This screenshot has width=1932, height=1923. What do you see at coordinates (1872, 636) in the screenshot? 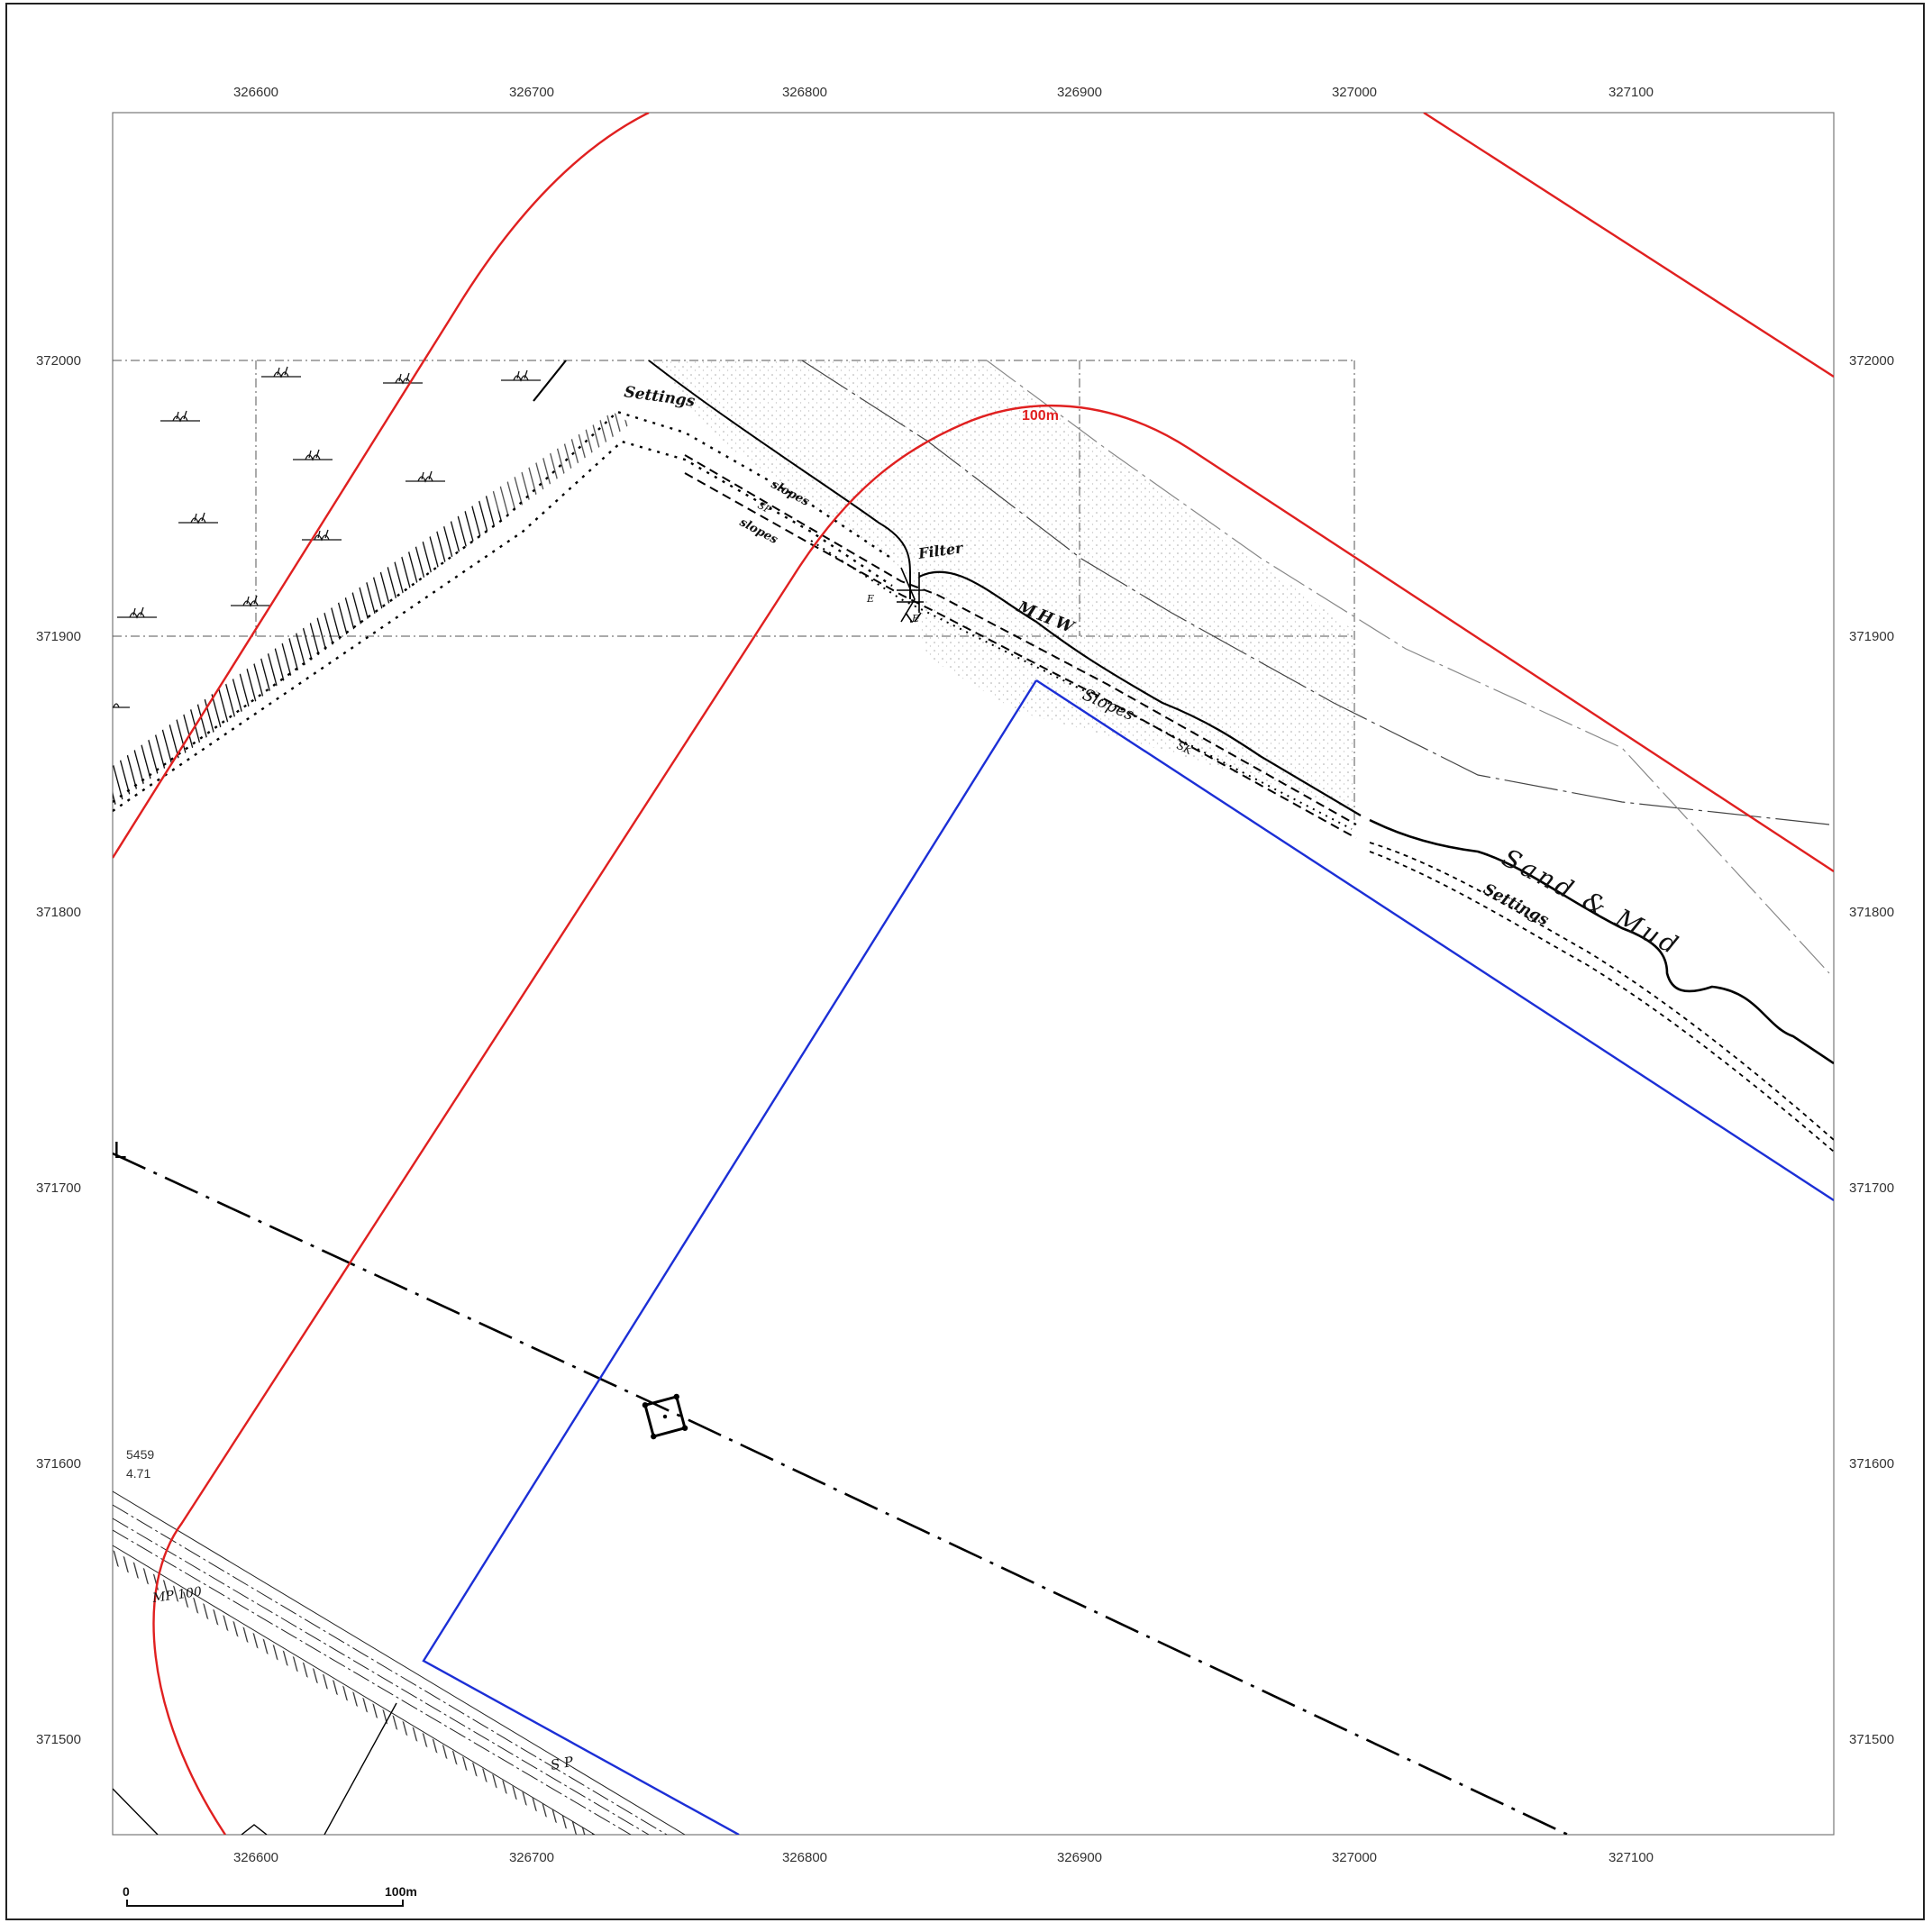
I see `y-tick-right: 371900` at bounding box center [1872, 636].